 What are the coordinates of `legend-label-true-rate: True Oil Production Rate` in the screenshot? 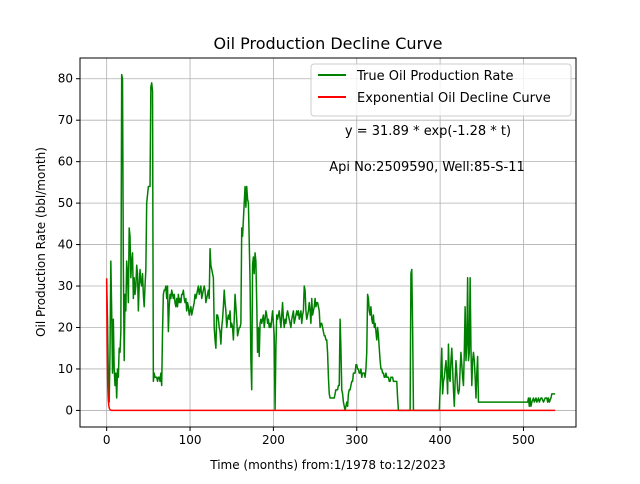 It's located at (434, 76).